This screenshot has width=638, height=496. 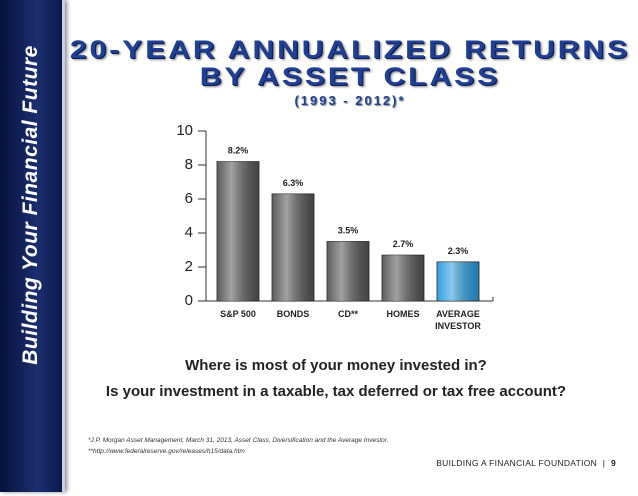 What do you see at coordinates (189, 232) in the screenshot?
I see `y-tick-label: 4` at bounding box center [189, 232].